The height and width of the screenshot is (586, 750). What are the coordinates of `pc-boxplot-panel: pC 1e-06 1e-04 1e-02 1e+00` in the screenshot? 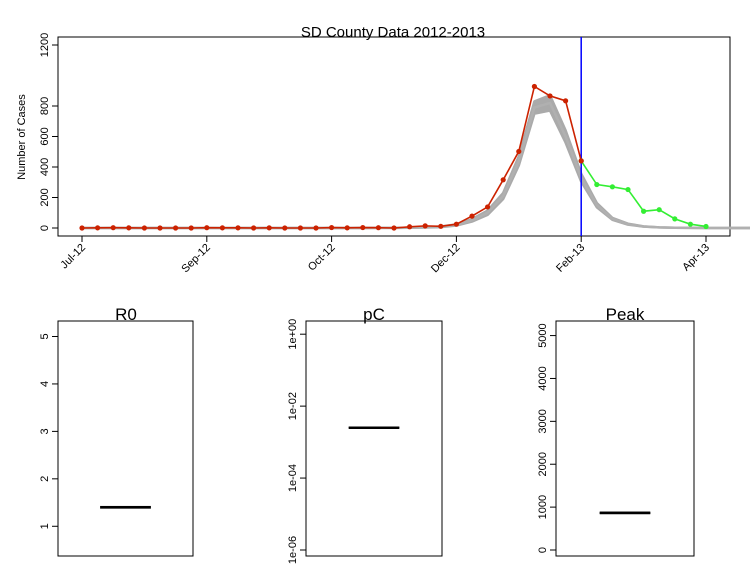 It's located at (365, 434).